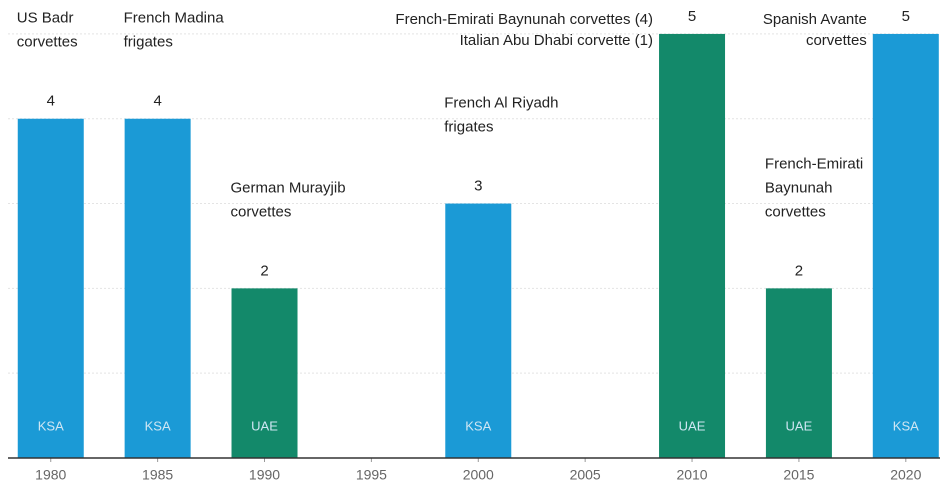 The width and height of the screenshot is (945, 484). What do you see at coordinates (556, 40) in the screenshot?
I see `annotation: Italian Abu Dhabi corvette (1)` at bounding box center [556, 40].